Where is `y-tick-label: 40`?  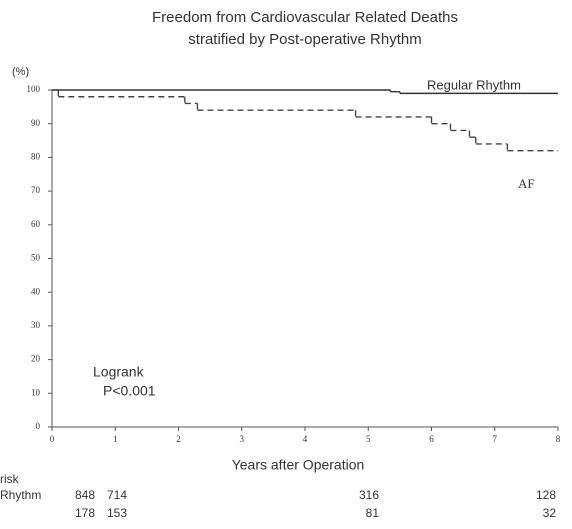 y-tick-label: 40 is located at coordinates (36, 291).